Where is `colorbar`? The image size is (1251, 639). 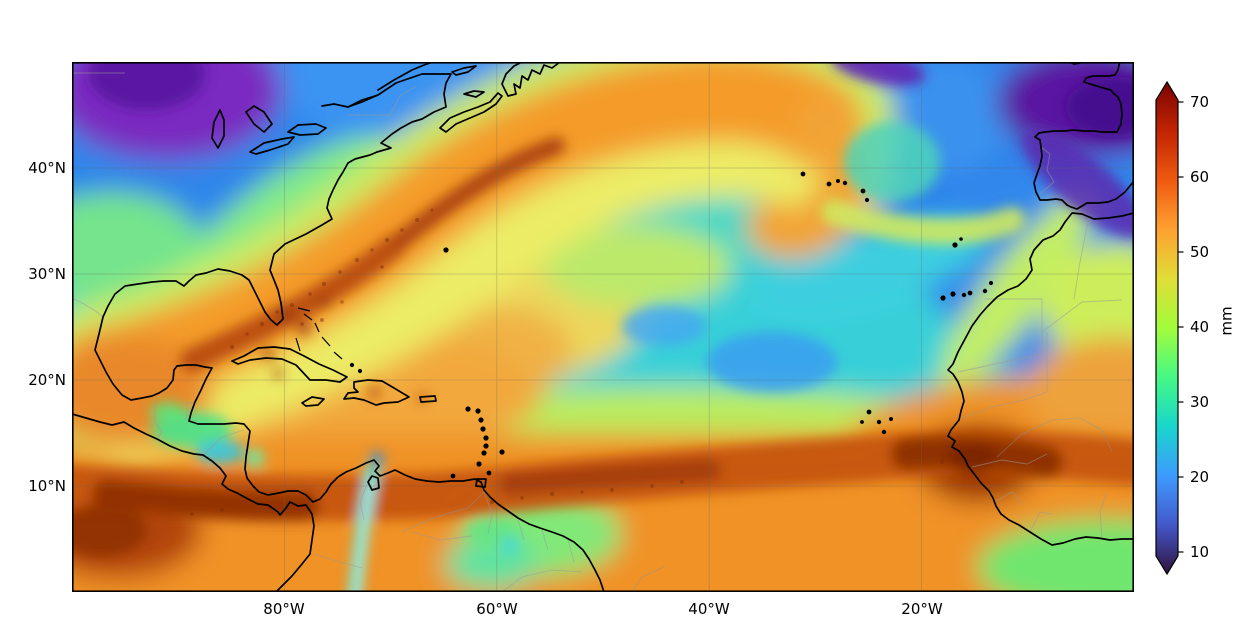 colorbar is located at coordinates (1169, 328).